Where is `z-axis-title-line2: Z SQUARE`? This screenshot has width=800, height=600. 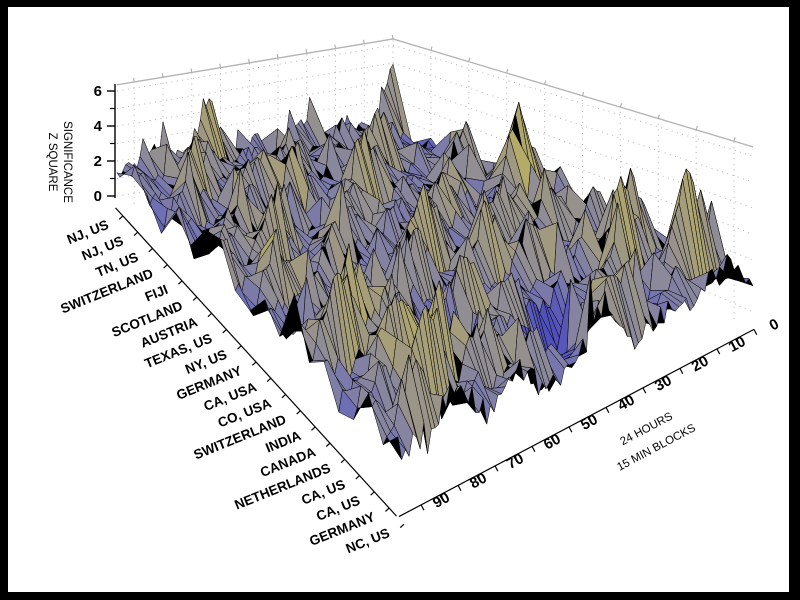 z-axis-title-line2: Z SQUARE is located at coordinates (52, 162).